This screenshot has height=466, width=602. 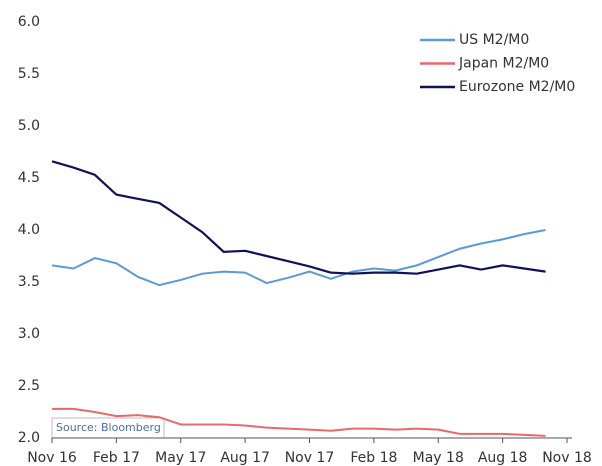 I want to click on x-tick-label: May 17, so click(x=180, y=458).